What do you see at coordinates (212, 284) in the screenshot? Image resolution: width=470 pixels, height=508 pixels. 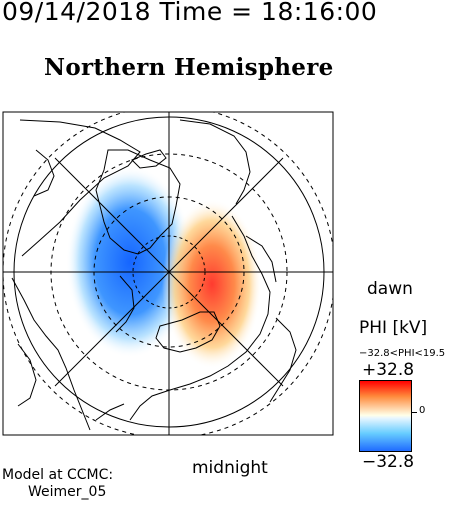 I see `positive-potential-cell` at bounding box center [212, 284].